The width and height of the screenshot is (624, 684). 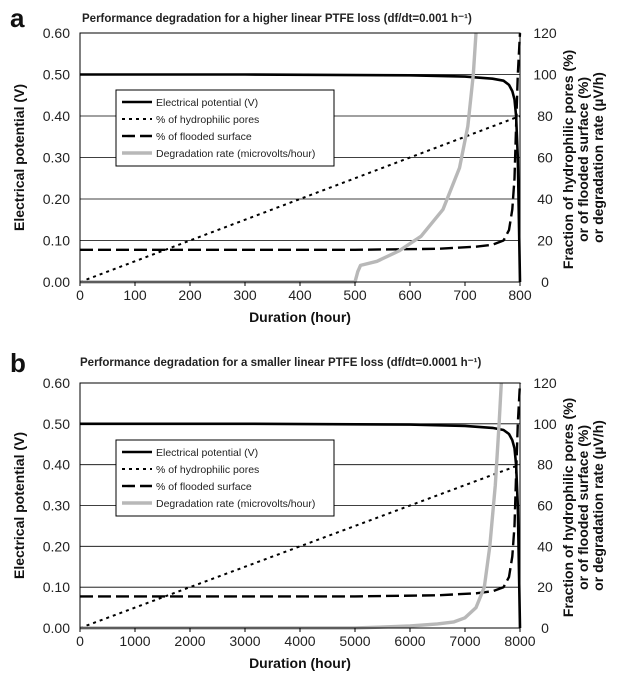 I want to click on x-tick-label: 3000, so click(x=244, y=641).